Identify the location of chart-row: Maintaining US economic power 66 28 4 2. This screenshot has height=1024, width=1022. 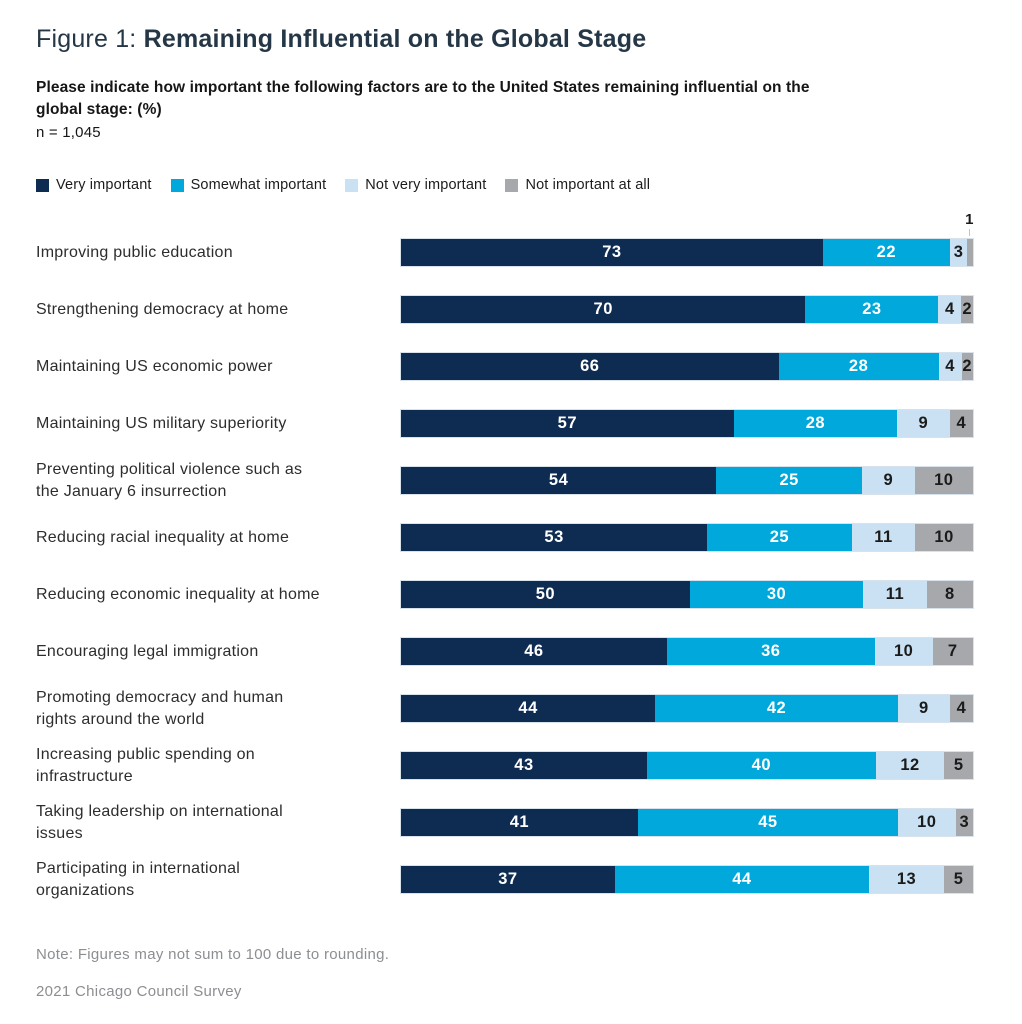
(504, 366).